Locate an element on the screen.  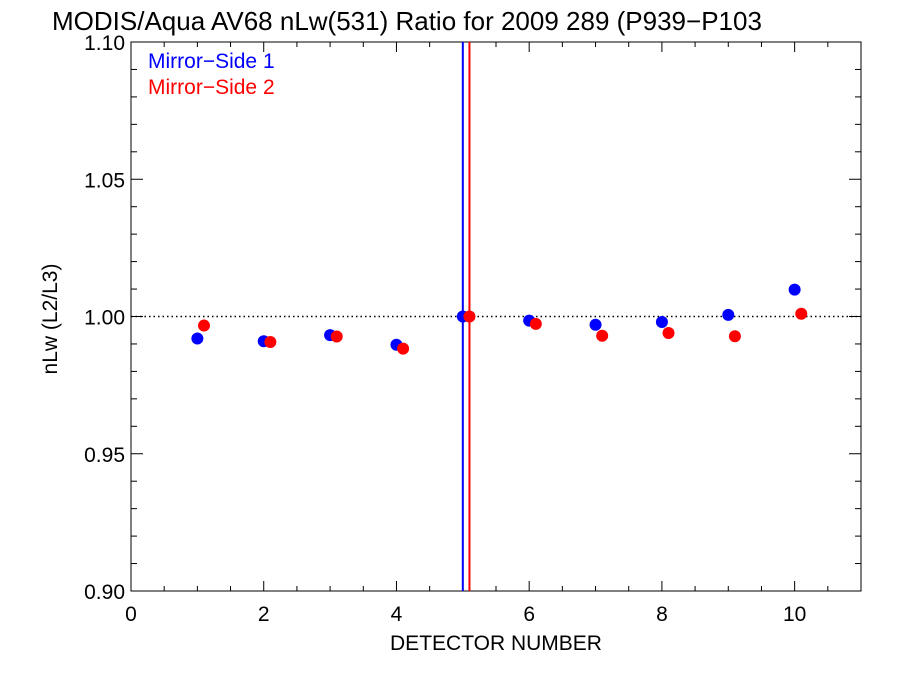
legend: Mirror−Side 1 Mirror−Side 2 is located at coordinates (211, 74).